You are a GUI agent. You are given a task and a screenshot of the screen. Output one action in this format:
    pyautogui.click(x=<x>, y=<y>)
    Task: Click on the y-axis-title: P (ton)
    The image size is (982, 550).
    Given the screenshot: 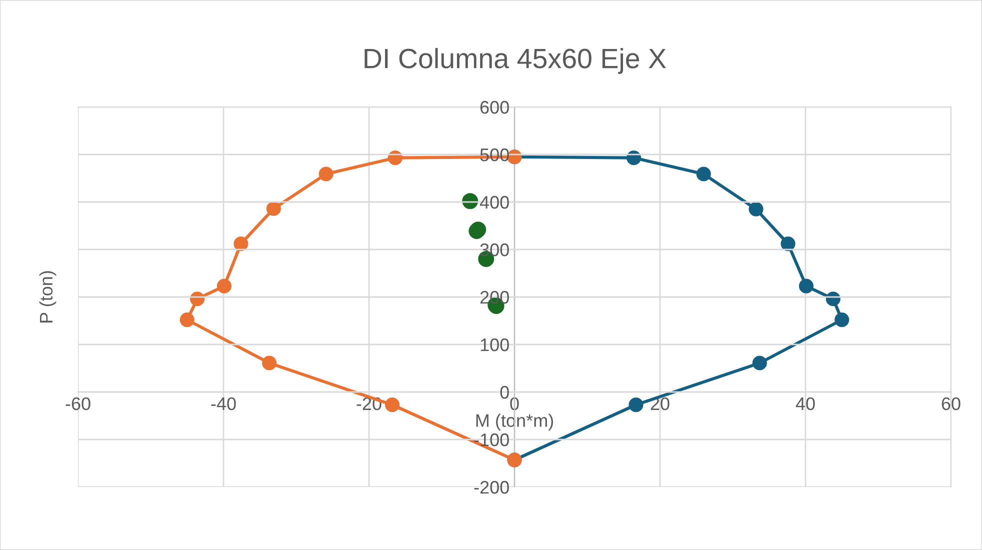 What is the action you would take?
    pyautogui.click(x=47, y=296)
    